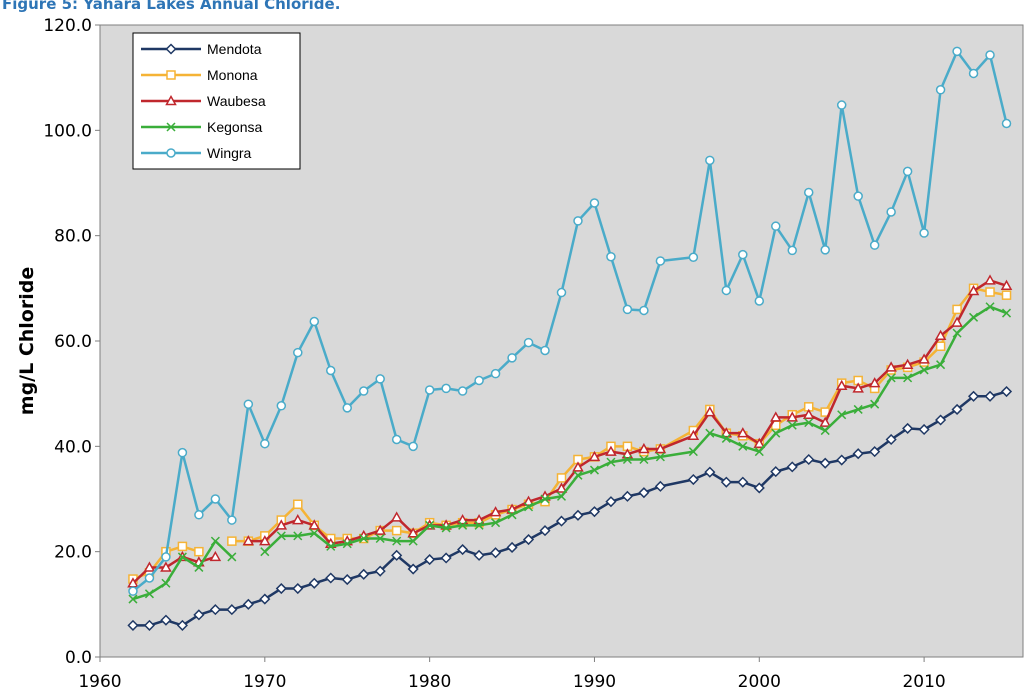 The width and height of the screenshot is (1031, 700). I want to click on x-tick-label: 2010, so click(923, 682).